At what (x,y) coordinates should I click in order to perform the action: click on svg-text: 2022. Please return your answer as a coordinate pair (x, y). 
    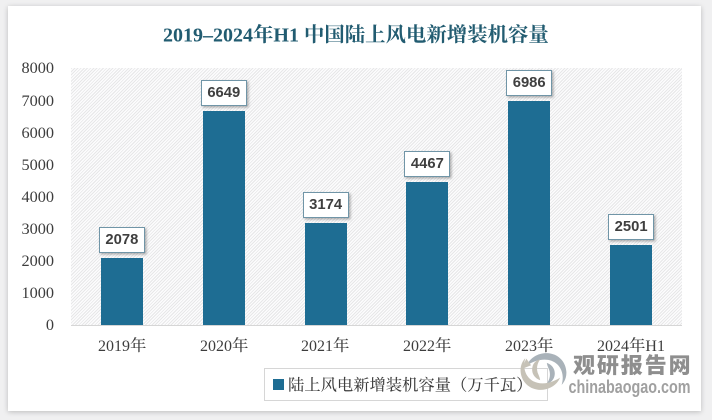
    Looking at the image, I should click on (419, 346).